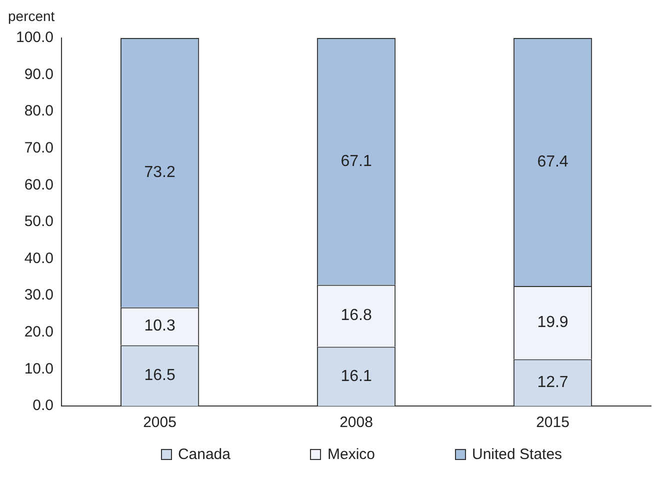 This screenshot has width=663, height=485. I want to click on y-tick-label: 50.0, so click(39, 221).